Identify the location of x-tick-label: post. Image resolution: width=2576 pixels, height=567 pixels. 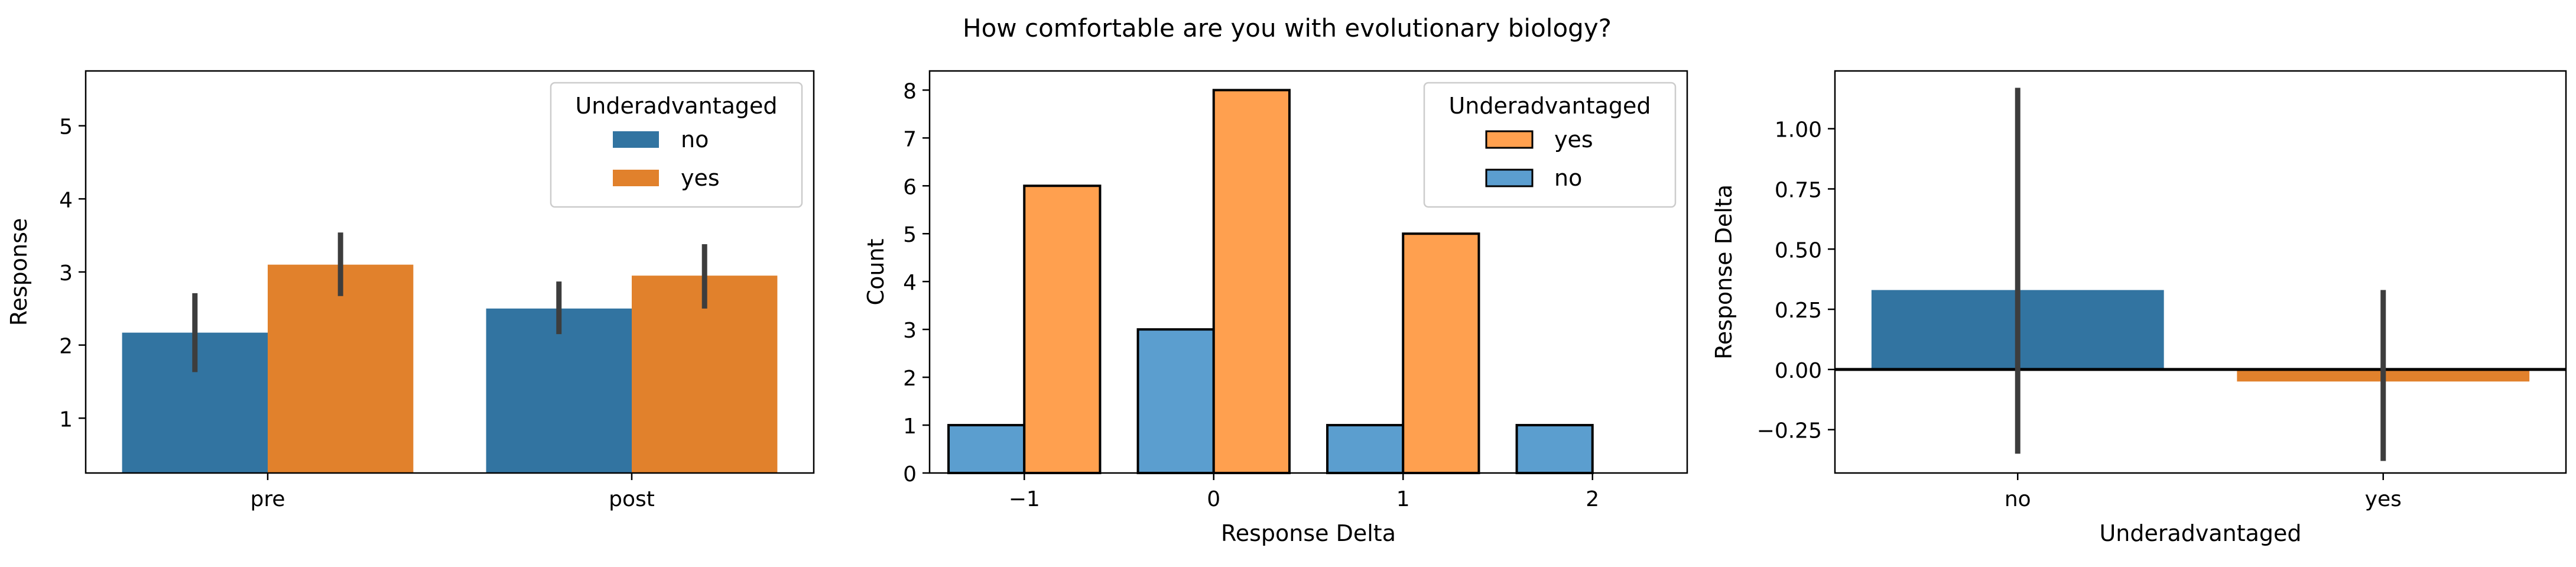
(632, 499).